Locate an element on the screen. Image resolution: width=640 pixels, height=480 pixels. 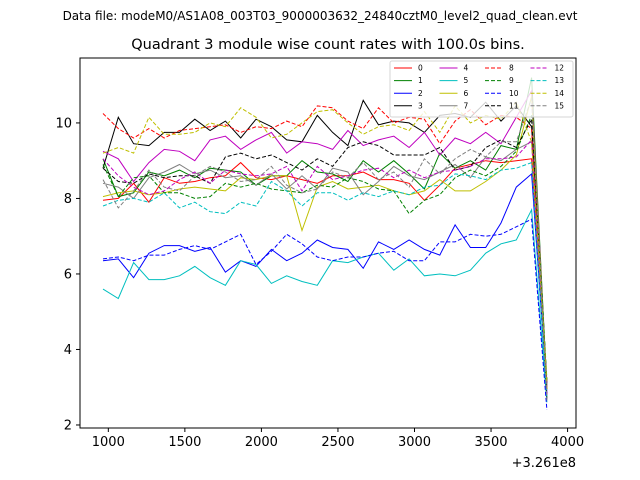
x-tick-label: 4000 is located at coordinates (567, 442).